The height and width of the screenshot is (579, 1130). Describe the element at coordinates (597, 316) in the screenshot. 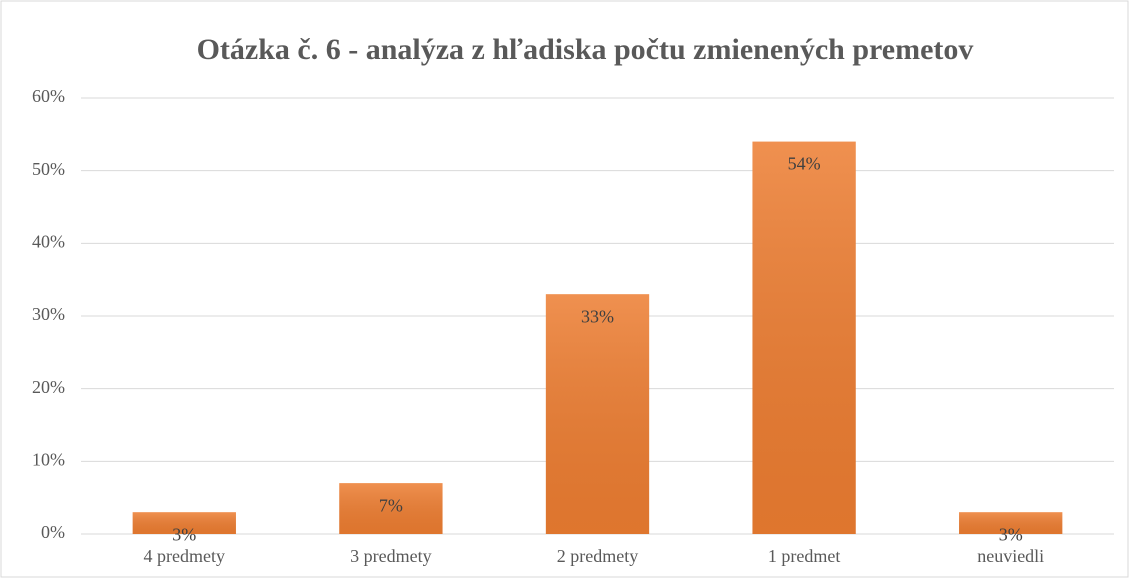

I see `data-label: 33%` at that location.